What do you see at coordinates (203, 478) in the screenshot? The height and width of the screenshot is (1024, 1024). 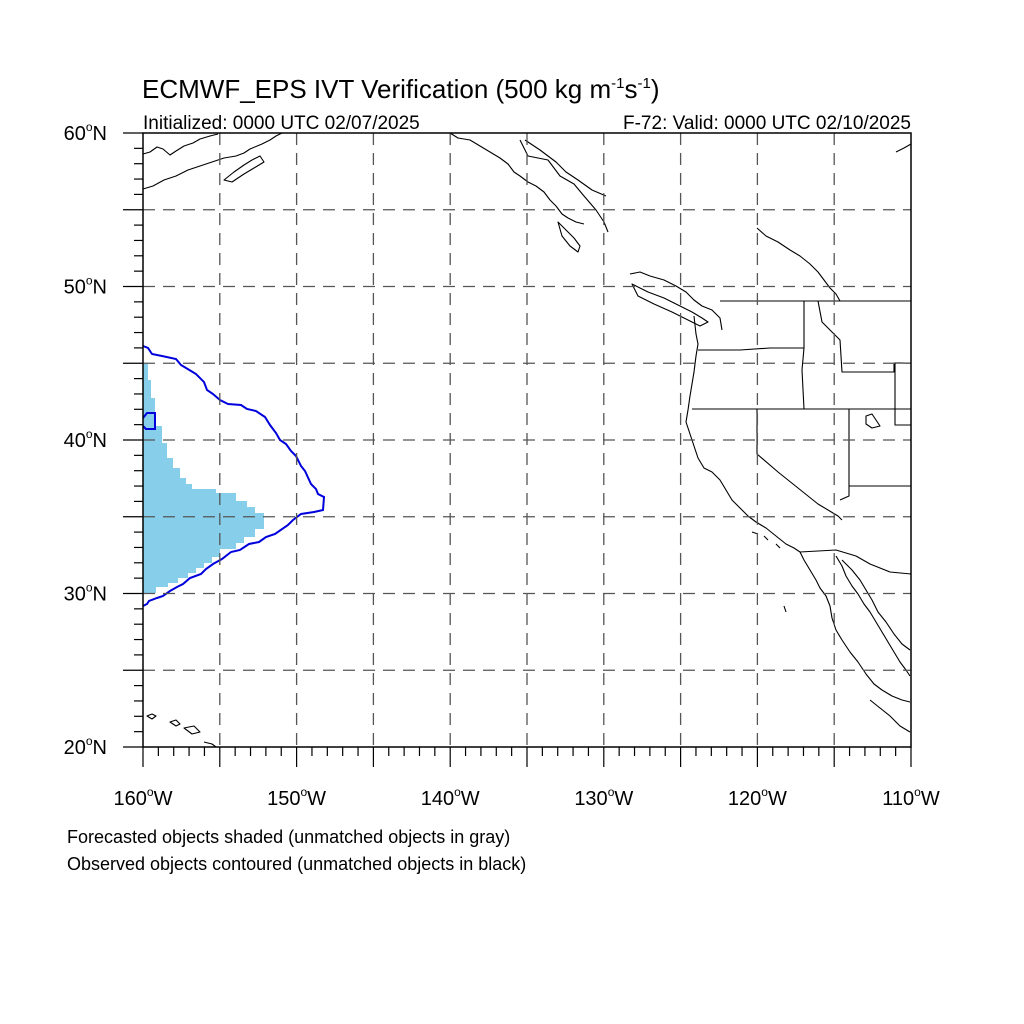 I see `forecast-ivt-object` at bounding box center [203, 478].